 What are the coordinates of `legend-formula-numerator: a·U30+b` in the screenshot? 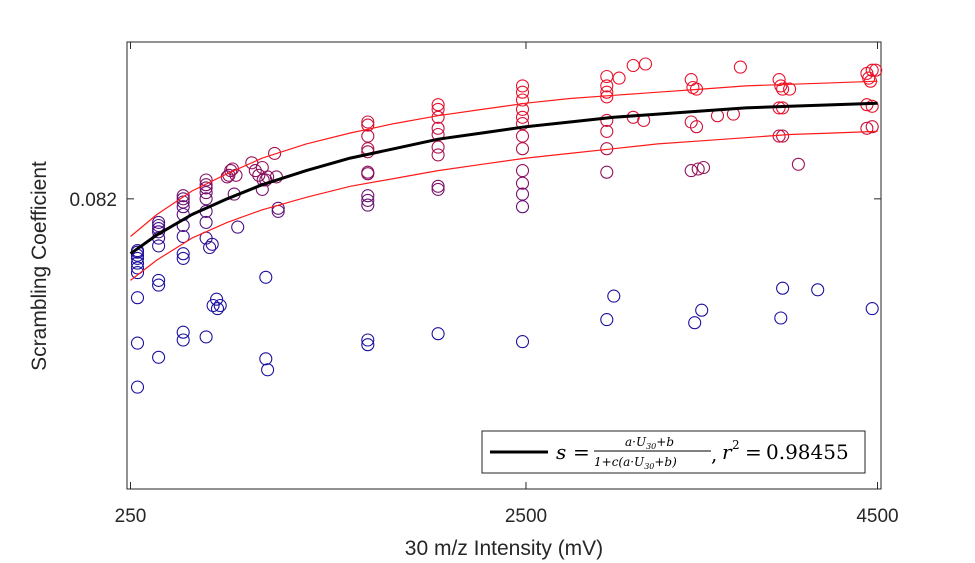 It's located at (649, 443).